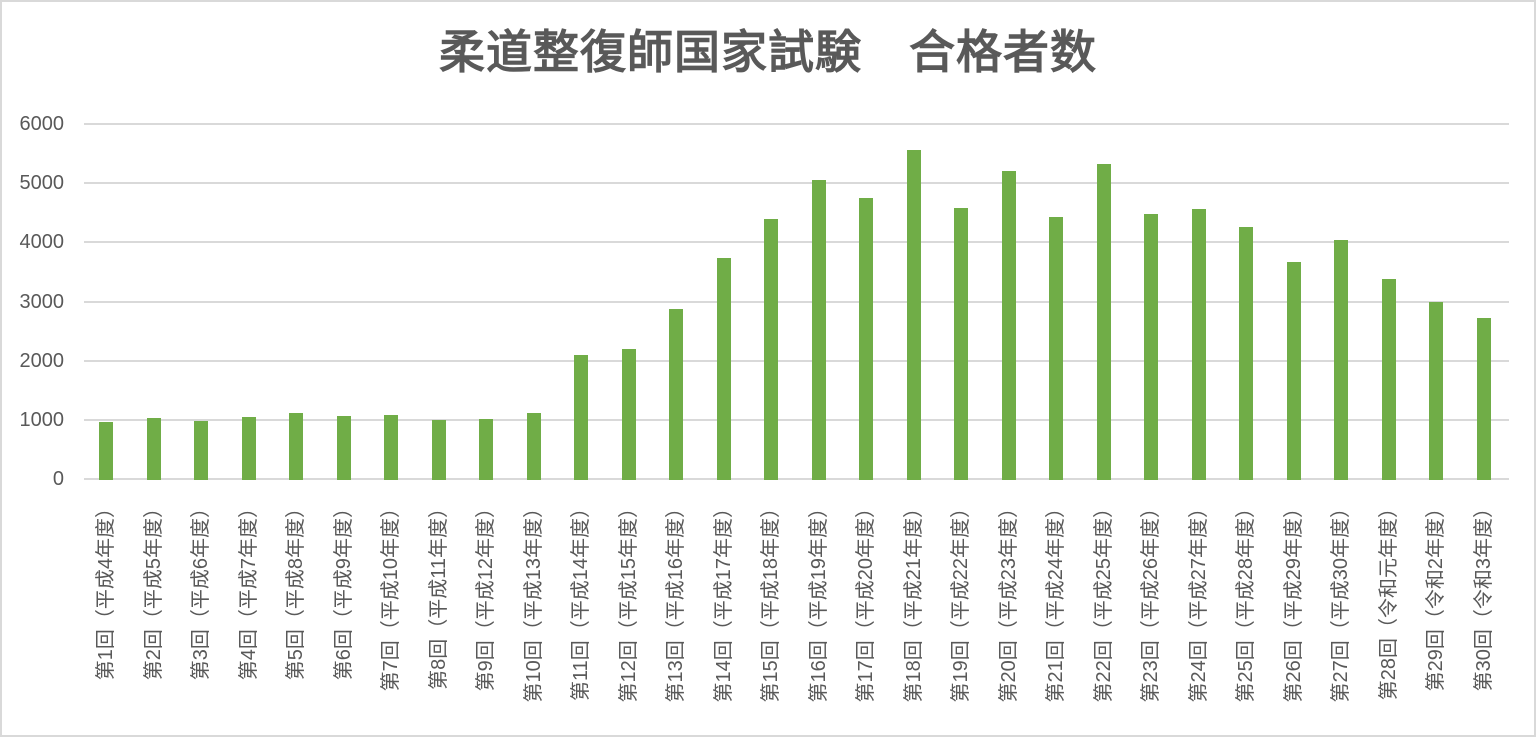 This screenshot has height=737, width=1536. I want to click on x-axis-tick-label: 第13回（平成16年度）, so click(676, 600).